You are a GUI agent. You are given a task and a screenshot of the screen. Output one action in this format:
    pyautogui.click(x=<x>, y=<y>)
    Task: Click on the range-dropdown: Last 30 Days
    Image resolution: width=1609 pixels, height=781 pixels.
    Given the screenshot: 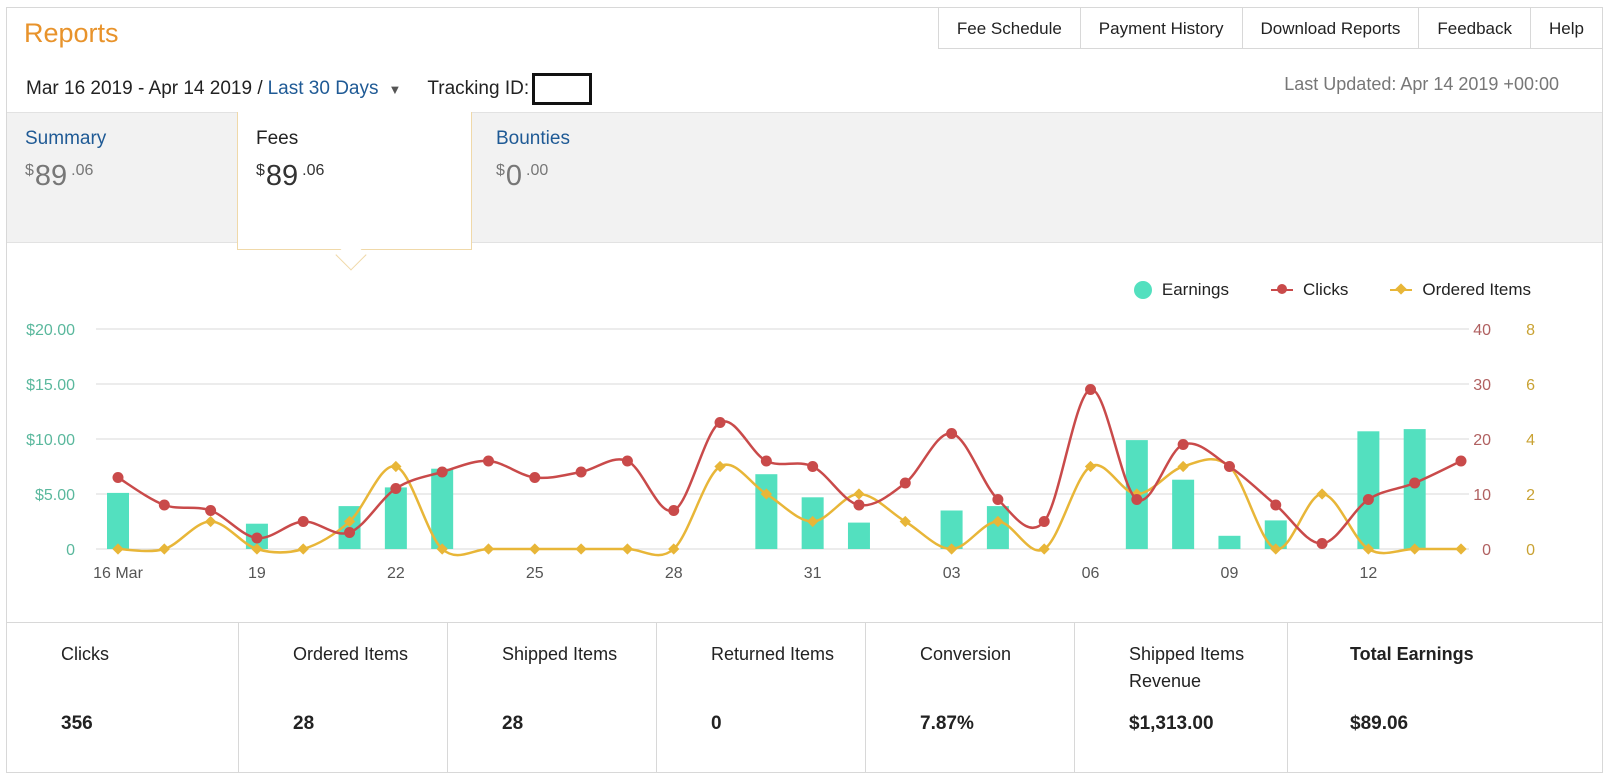 What is the action you would take?
    pyautogui.click(x=323, y=88)
    